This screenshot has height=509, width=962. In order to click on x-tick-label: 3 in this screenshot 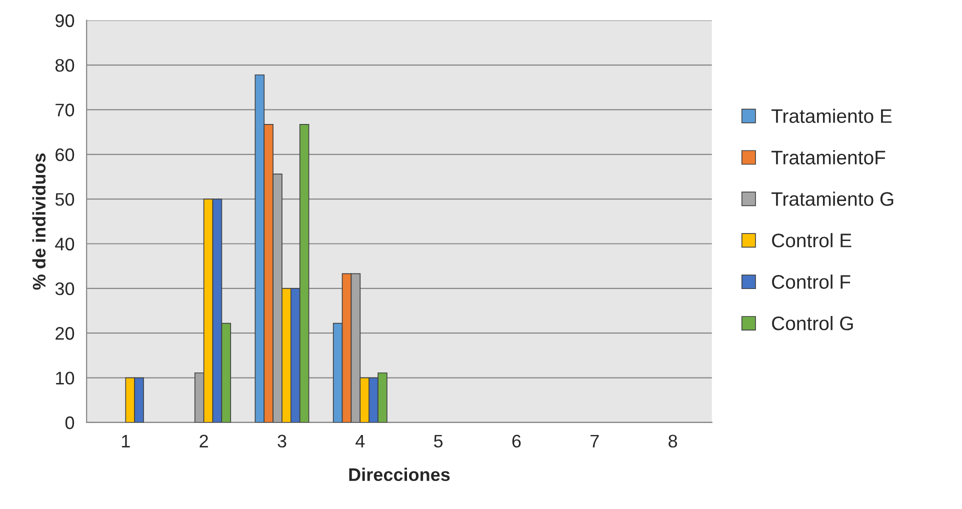, I will do `click(282, 441)`.